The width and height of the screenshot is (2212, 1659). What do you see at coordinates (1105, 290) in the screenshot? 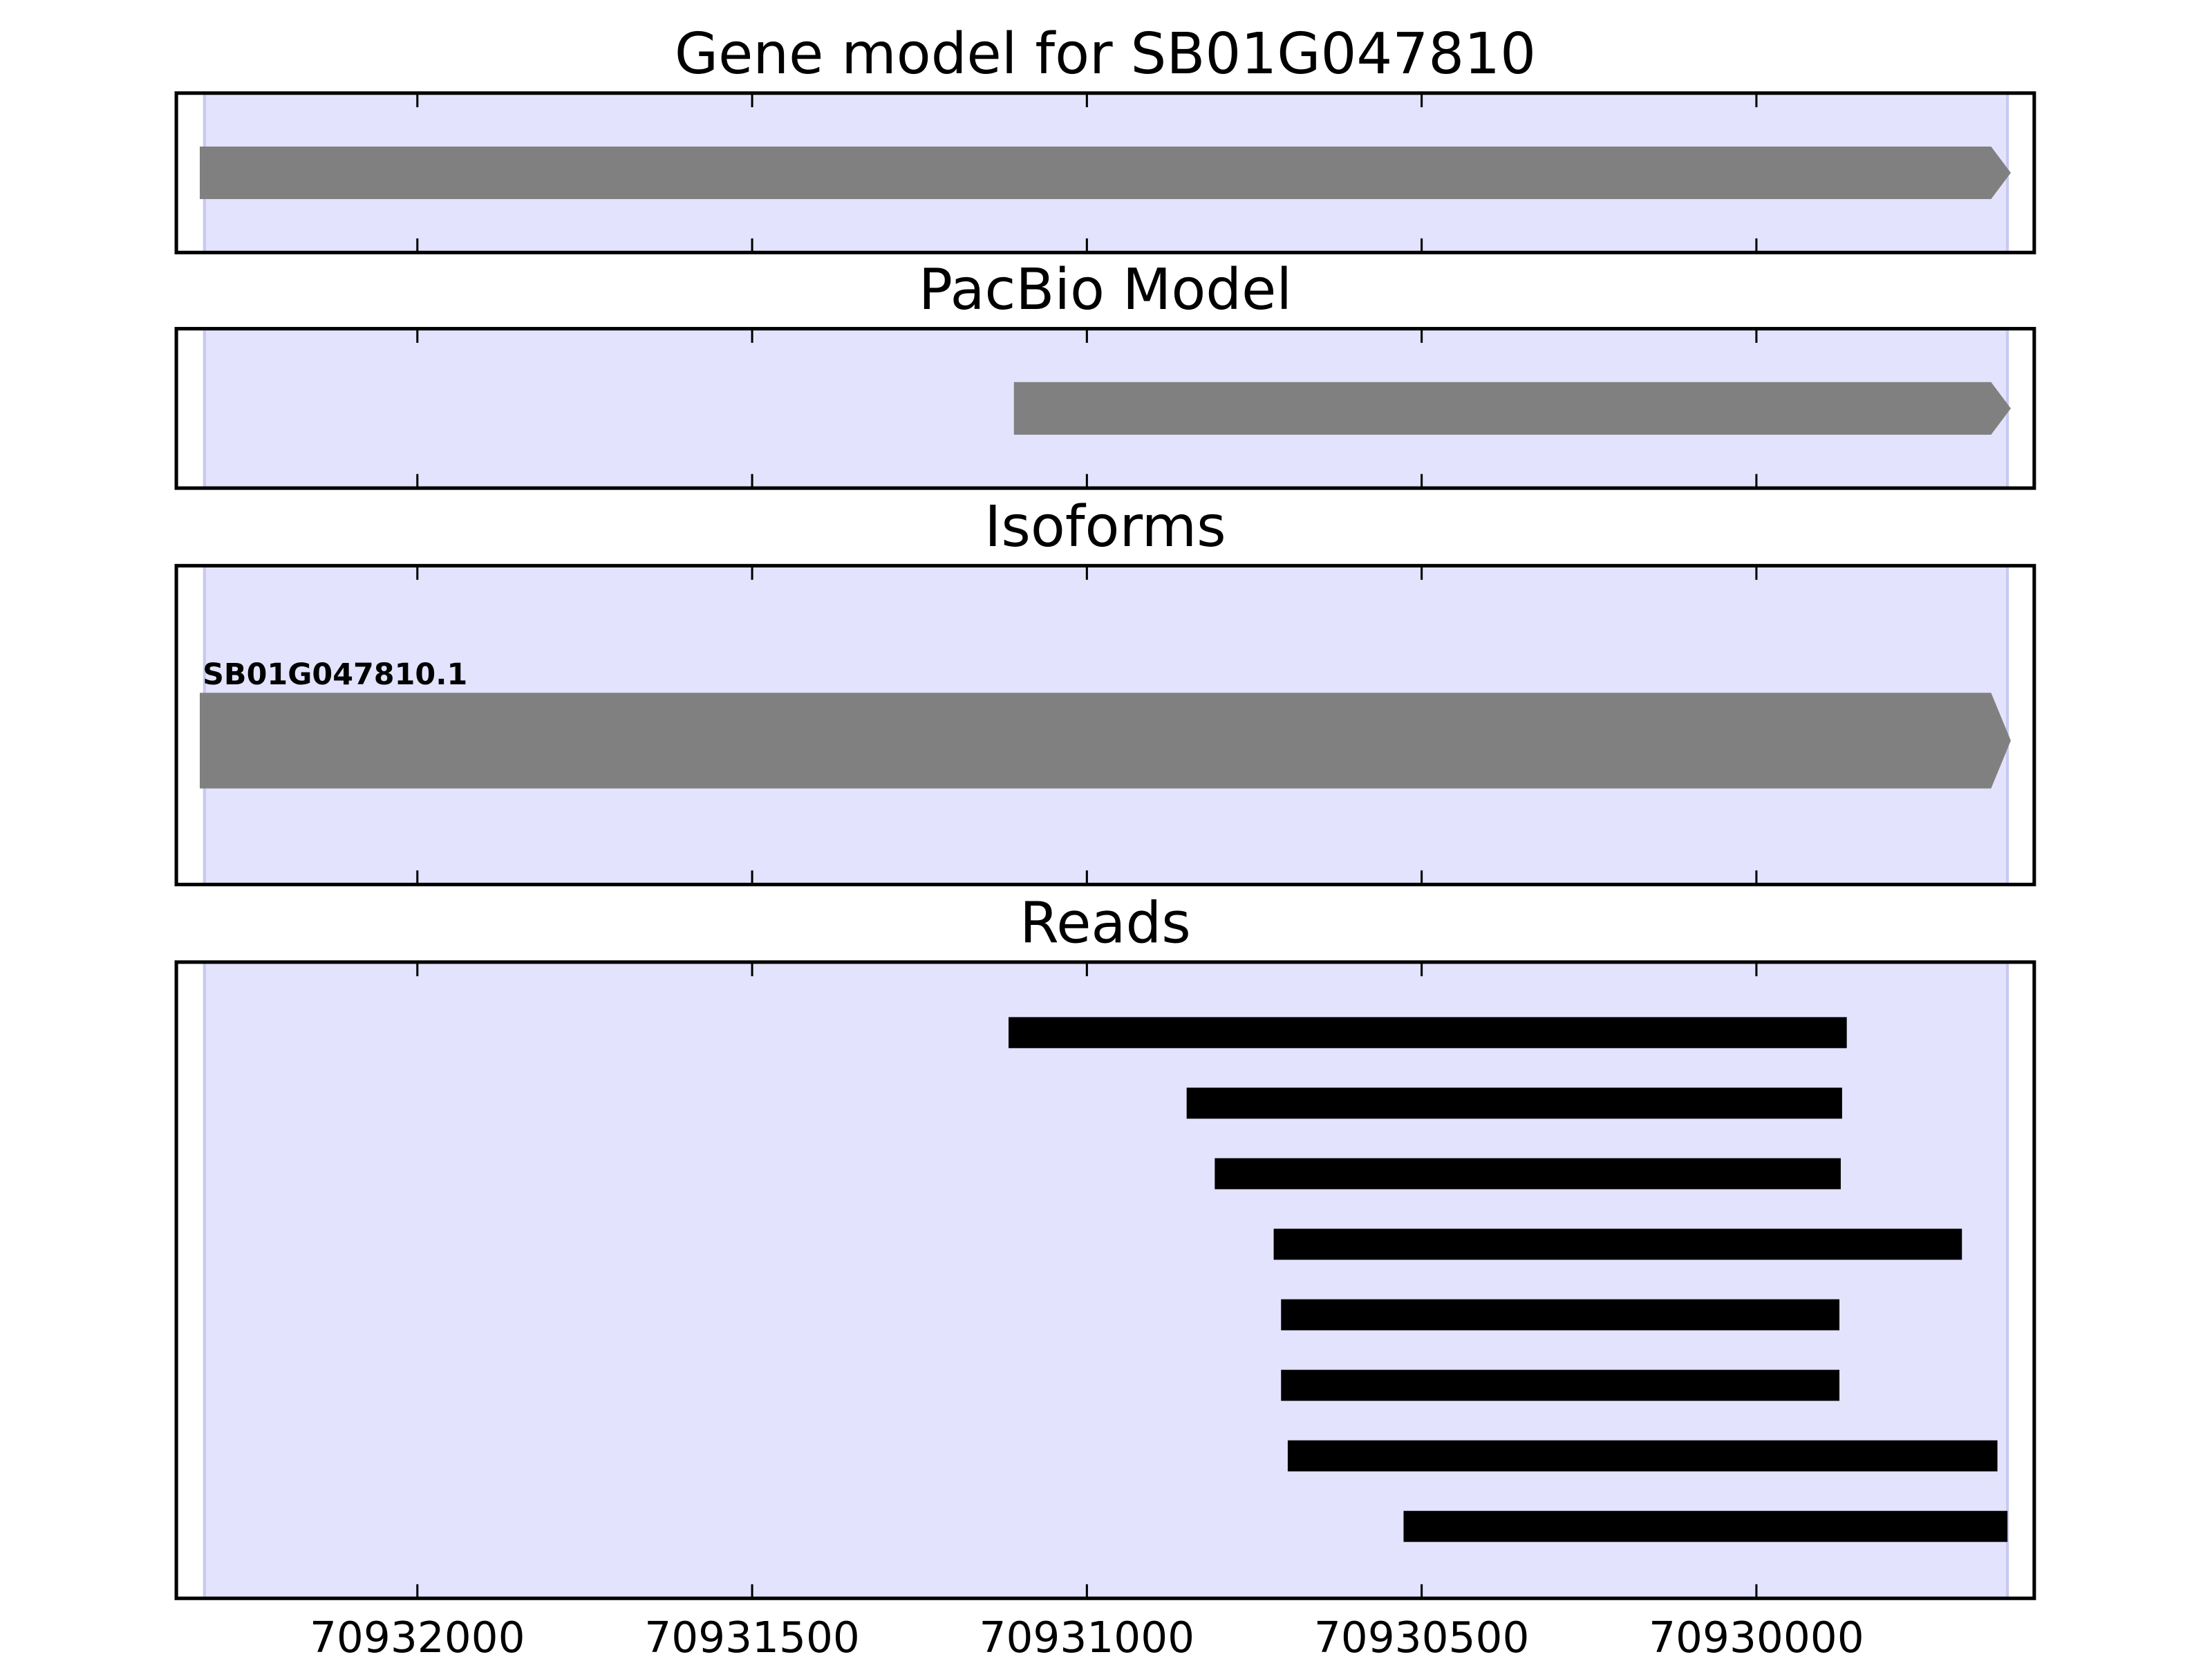
I see `panel-title: PacBio Model` at bounding box center [1105, 290].